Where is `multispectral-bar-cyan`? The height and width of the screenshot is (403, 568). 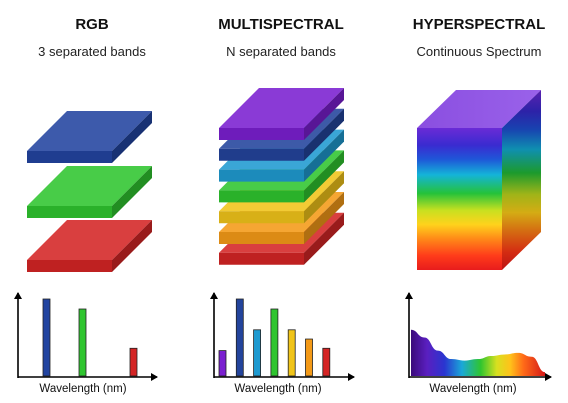 multispectral-bar-cyan is located at coordinates (257, 353).